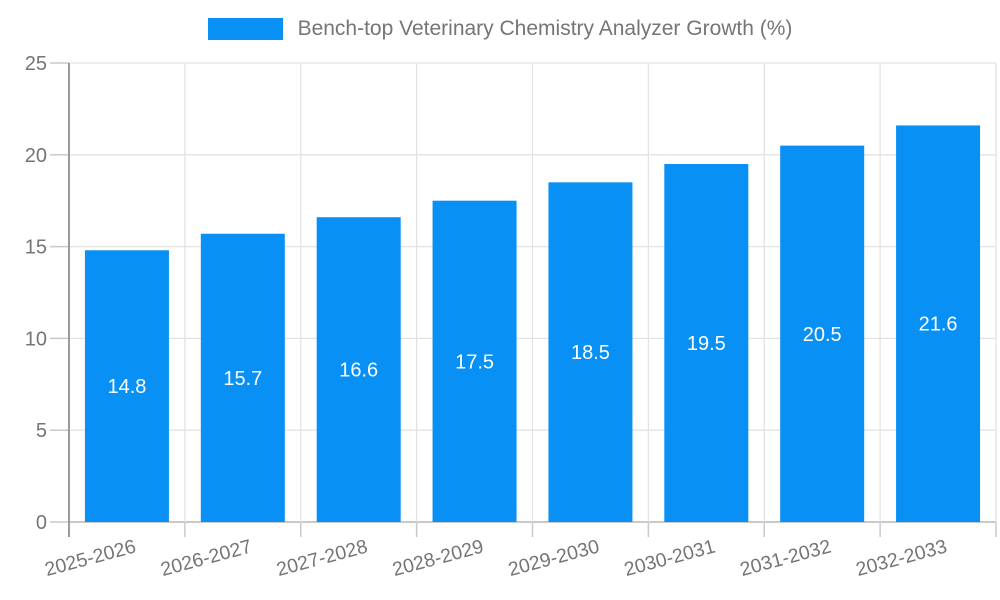 This screenshot has width=1000, height=600. What do you see at coordinates (786, 558) in the screenshot?
I see `x-axis-category-label: 2031-2032` at bounding box center [786, 558].